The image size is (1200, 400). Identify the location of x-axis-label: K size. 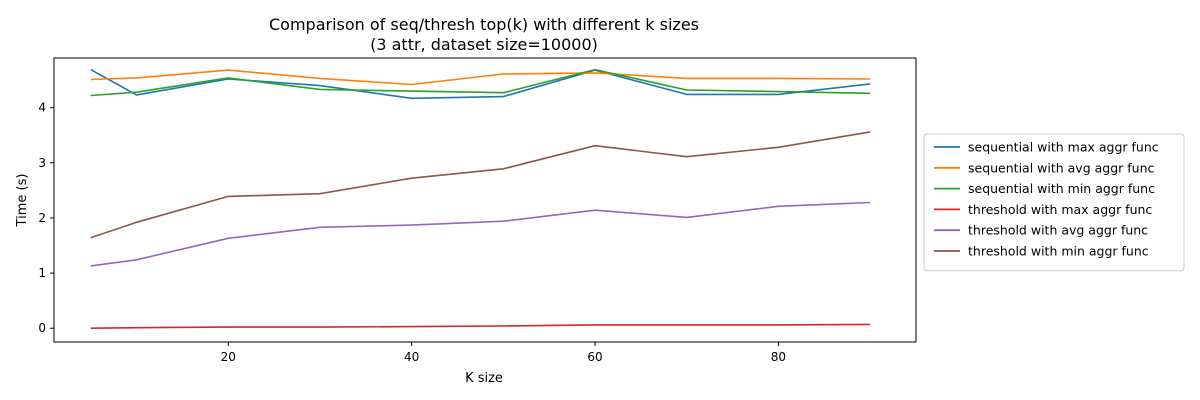
(484, 378).